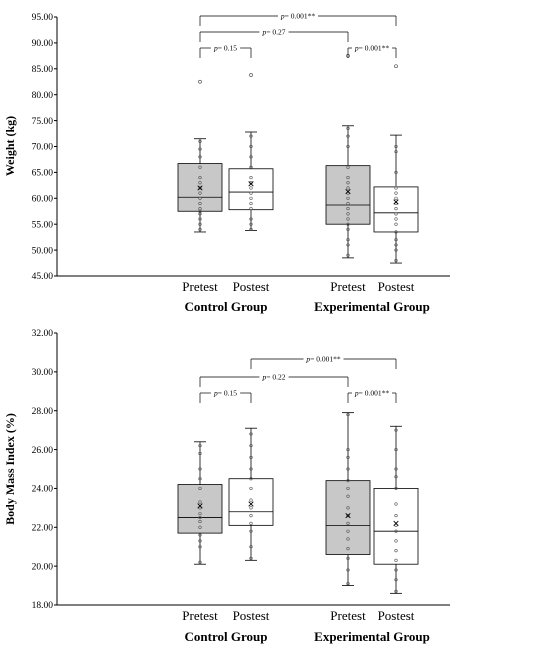 This screenshot has width=550, height=651. What do you see at coordinates (43, 528) in the screenshot?
I see `y-tick-label: 22.00` at bounding box center [43, 528].